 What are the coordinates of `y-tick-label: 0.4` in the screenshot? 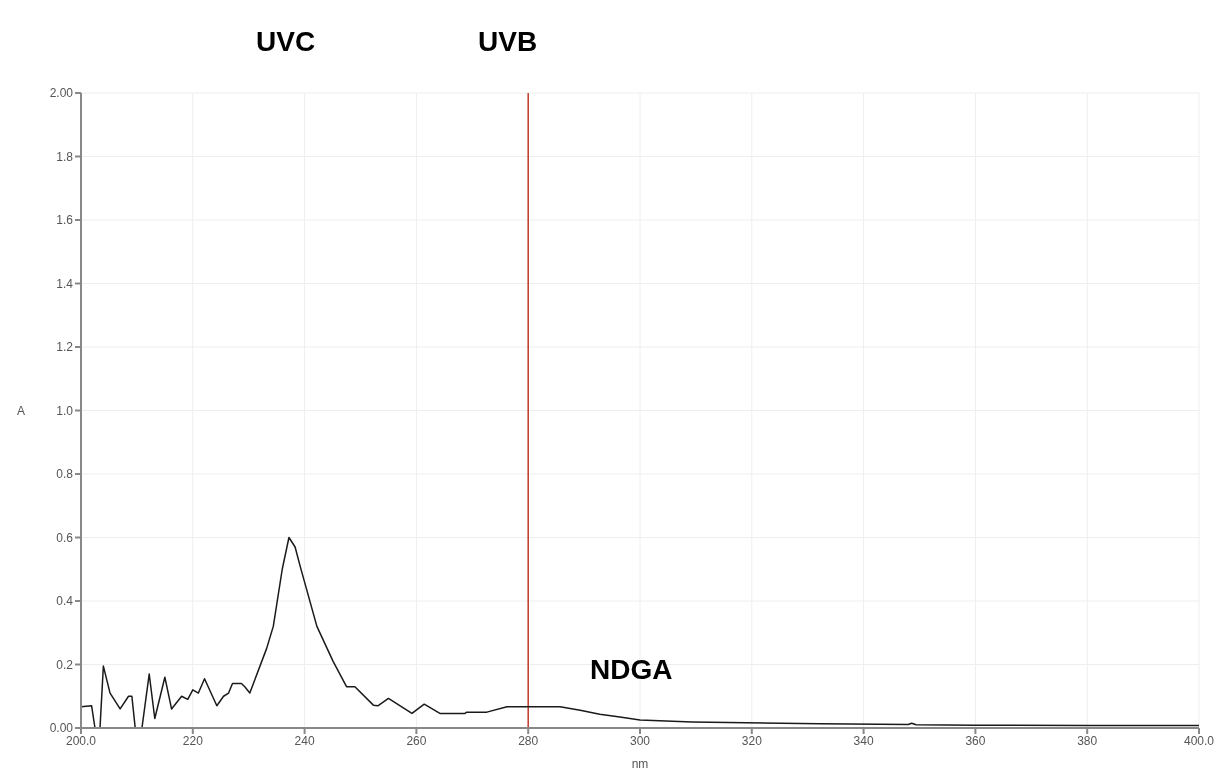 It's located at (65, 601).